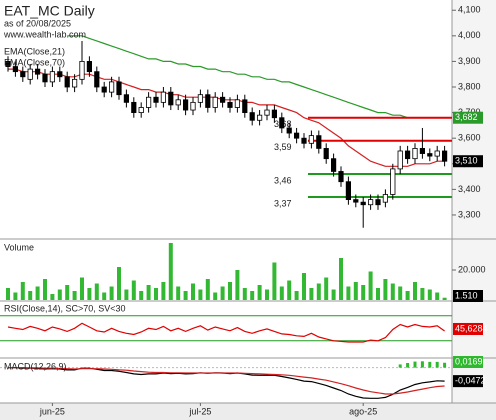 This screenshot has height=420, width=496. I want to click on x-tick-label: jun-25, so click(52, 411).